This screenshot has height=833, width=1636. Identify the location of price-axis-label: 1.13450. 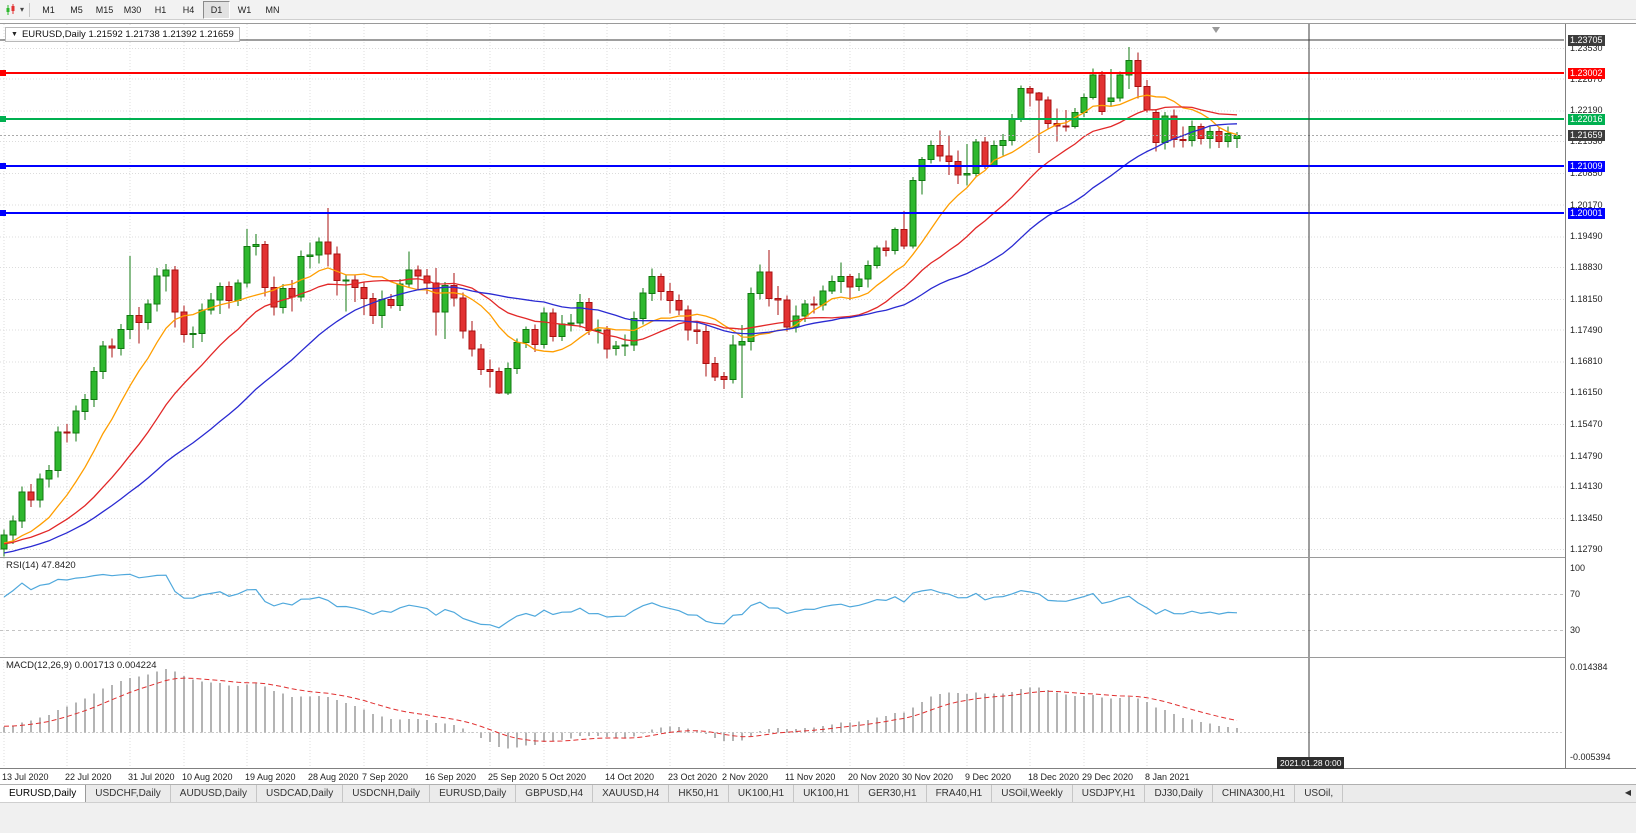
(1586, 518).